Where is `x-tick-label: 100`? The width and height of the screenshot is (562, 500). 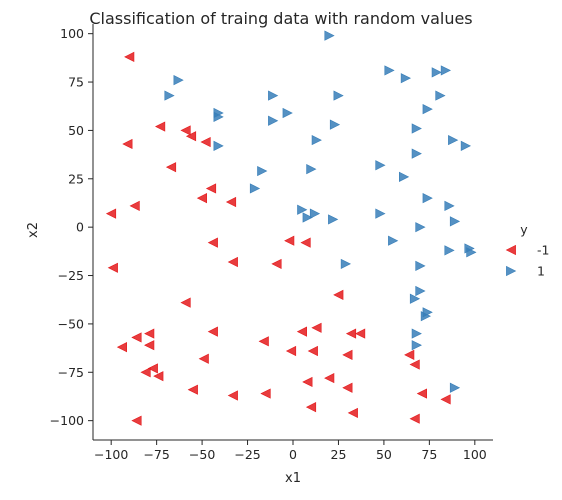 x-tick-label: 100 is located at coordinates (475, 454).